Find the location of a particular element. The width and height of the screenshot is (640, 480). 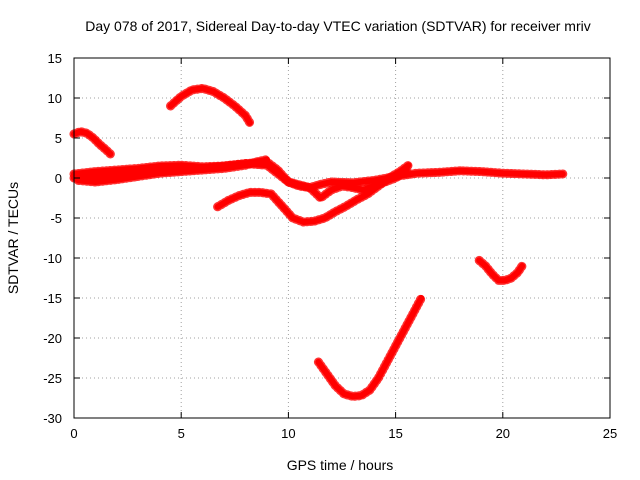

y-tick-label: -5 is located at coordinates (56, 218).